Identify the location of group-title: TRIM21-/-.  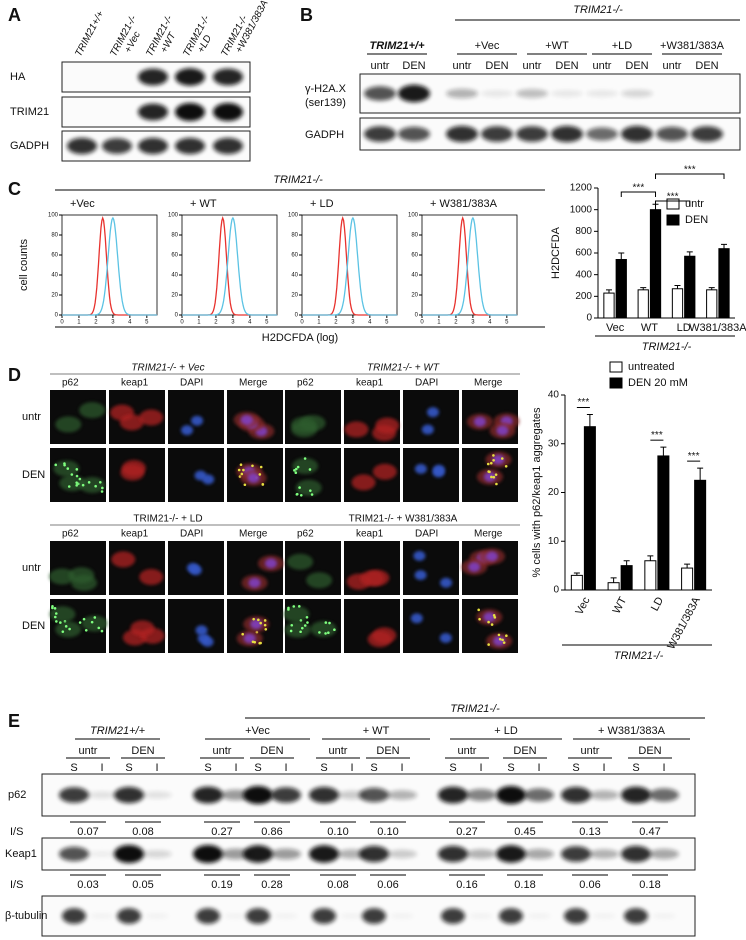
(598, 10).